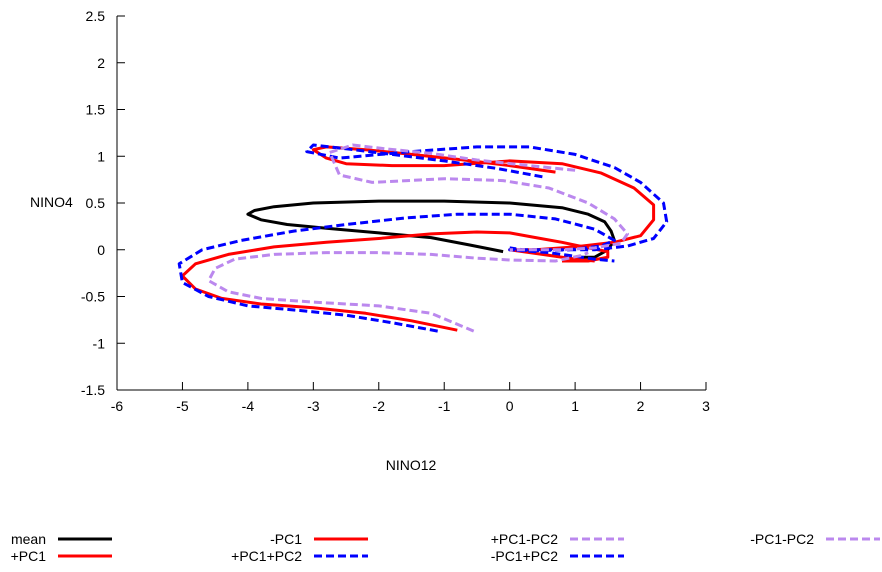 Image resolution: width=882 pixels, height=572 pixels. I want to click on legend-label: +PC1+PC2, so click(266, 556).